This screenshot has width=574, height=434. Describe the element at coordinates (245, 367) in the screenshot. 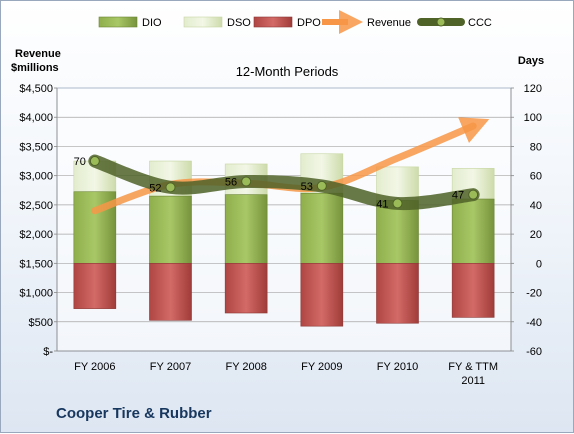

I see `x-tick-label: FY 2008` at that location.